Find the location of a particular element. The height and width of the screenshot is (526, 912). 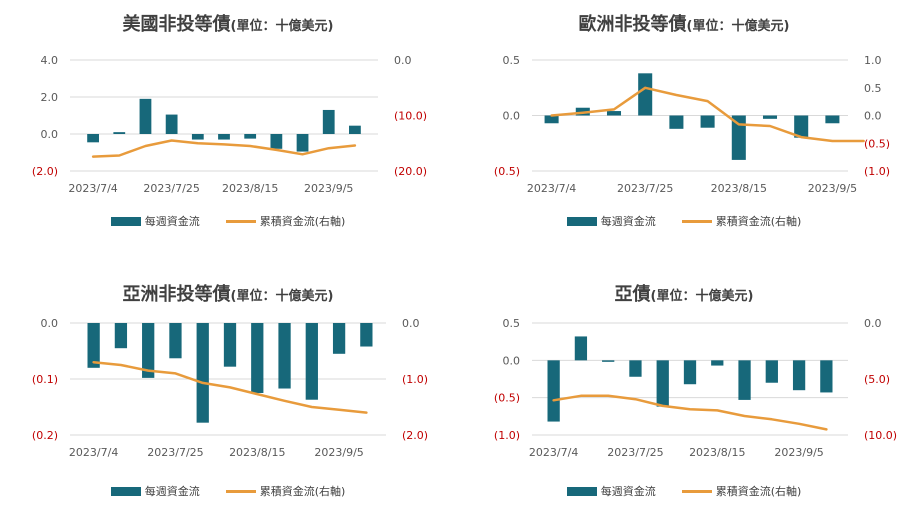

chart-title-eu: 歐洲非投等債(單位：十億美元) is located at coordinates (684, 23).